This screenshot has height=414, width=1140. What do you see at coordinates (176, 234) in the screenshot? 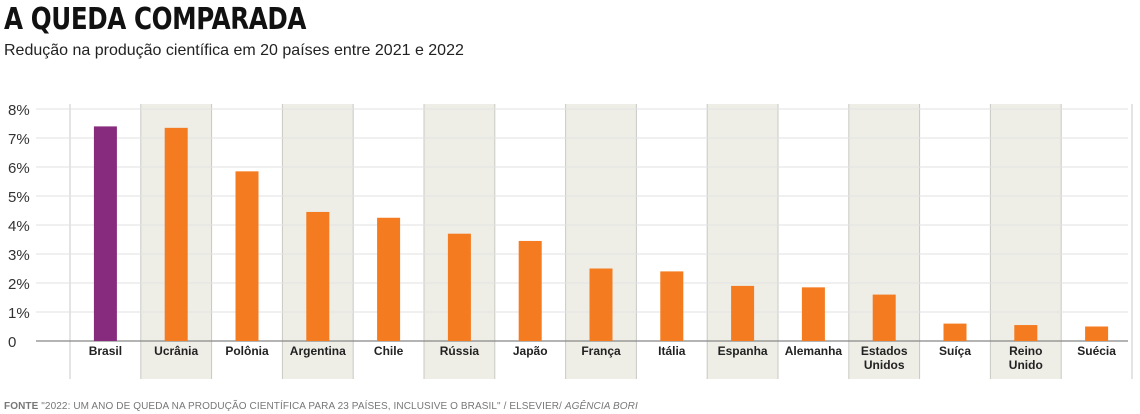
I see `bar-ucrânia` at bounding box center [176, 234].